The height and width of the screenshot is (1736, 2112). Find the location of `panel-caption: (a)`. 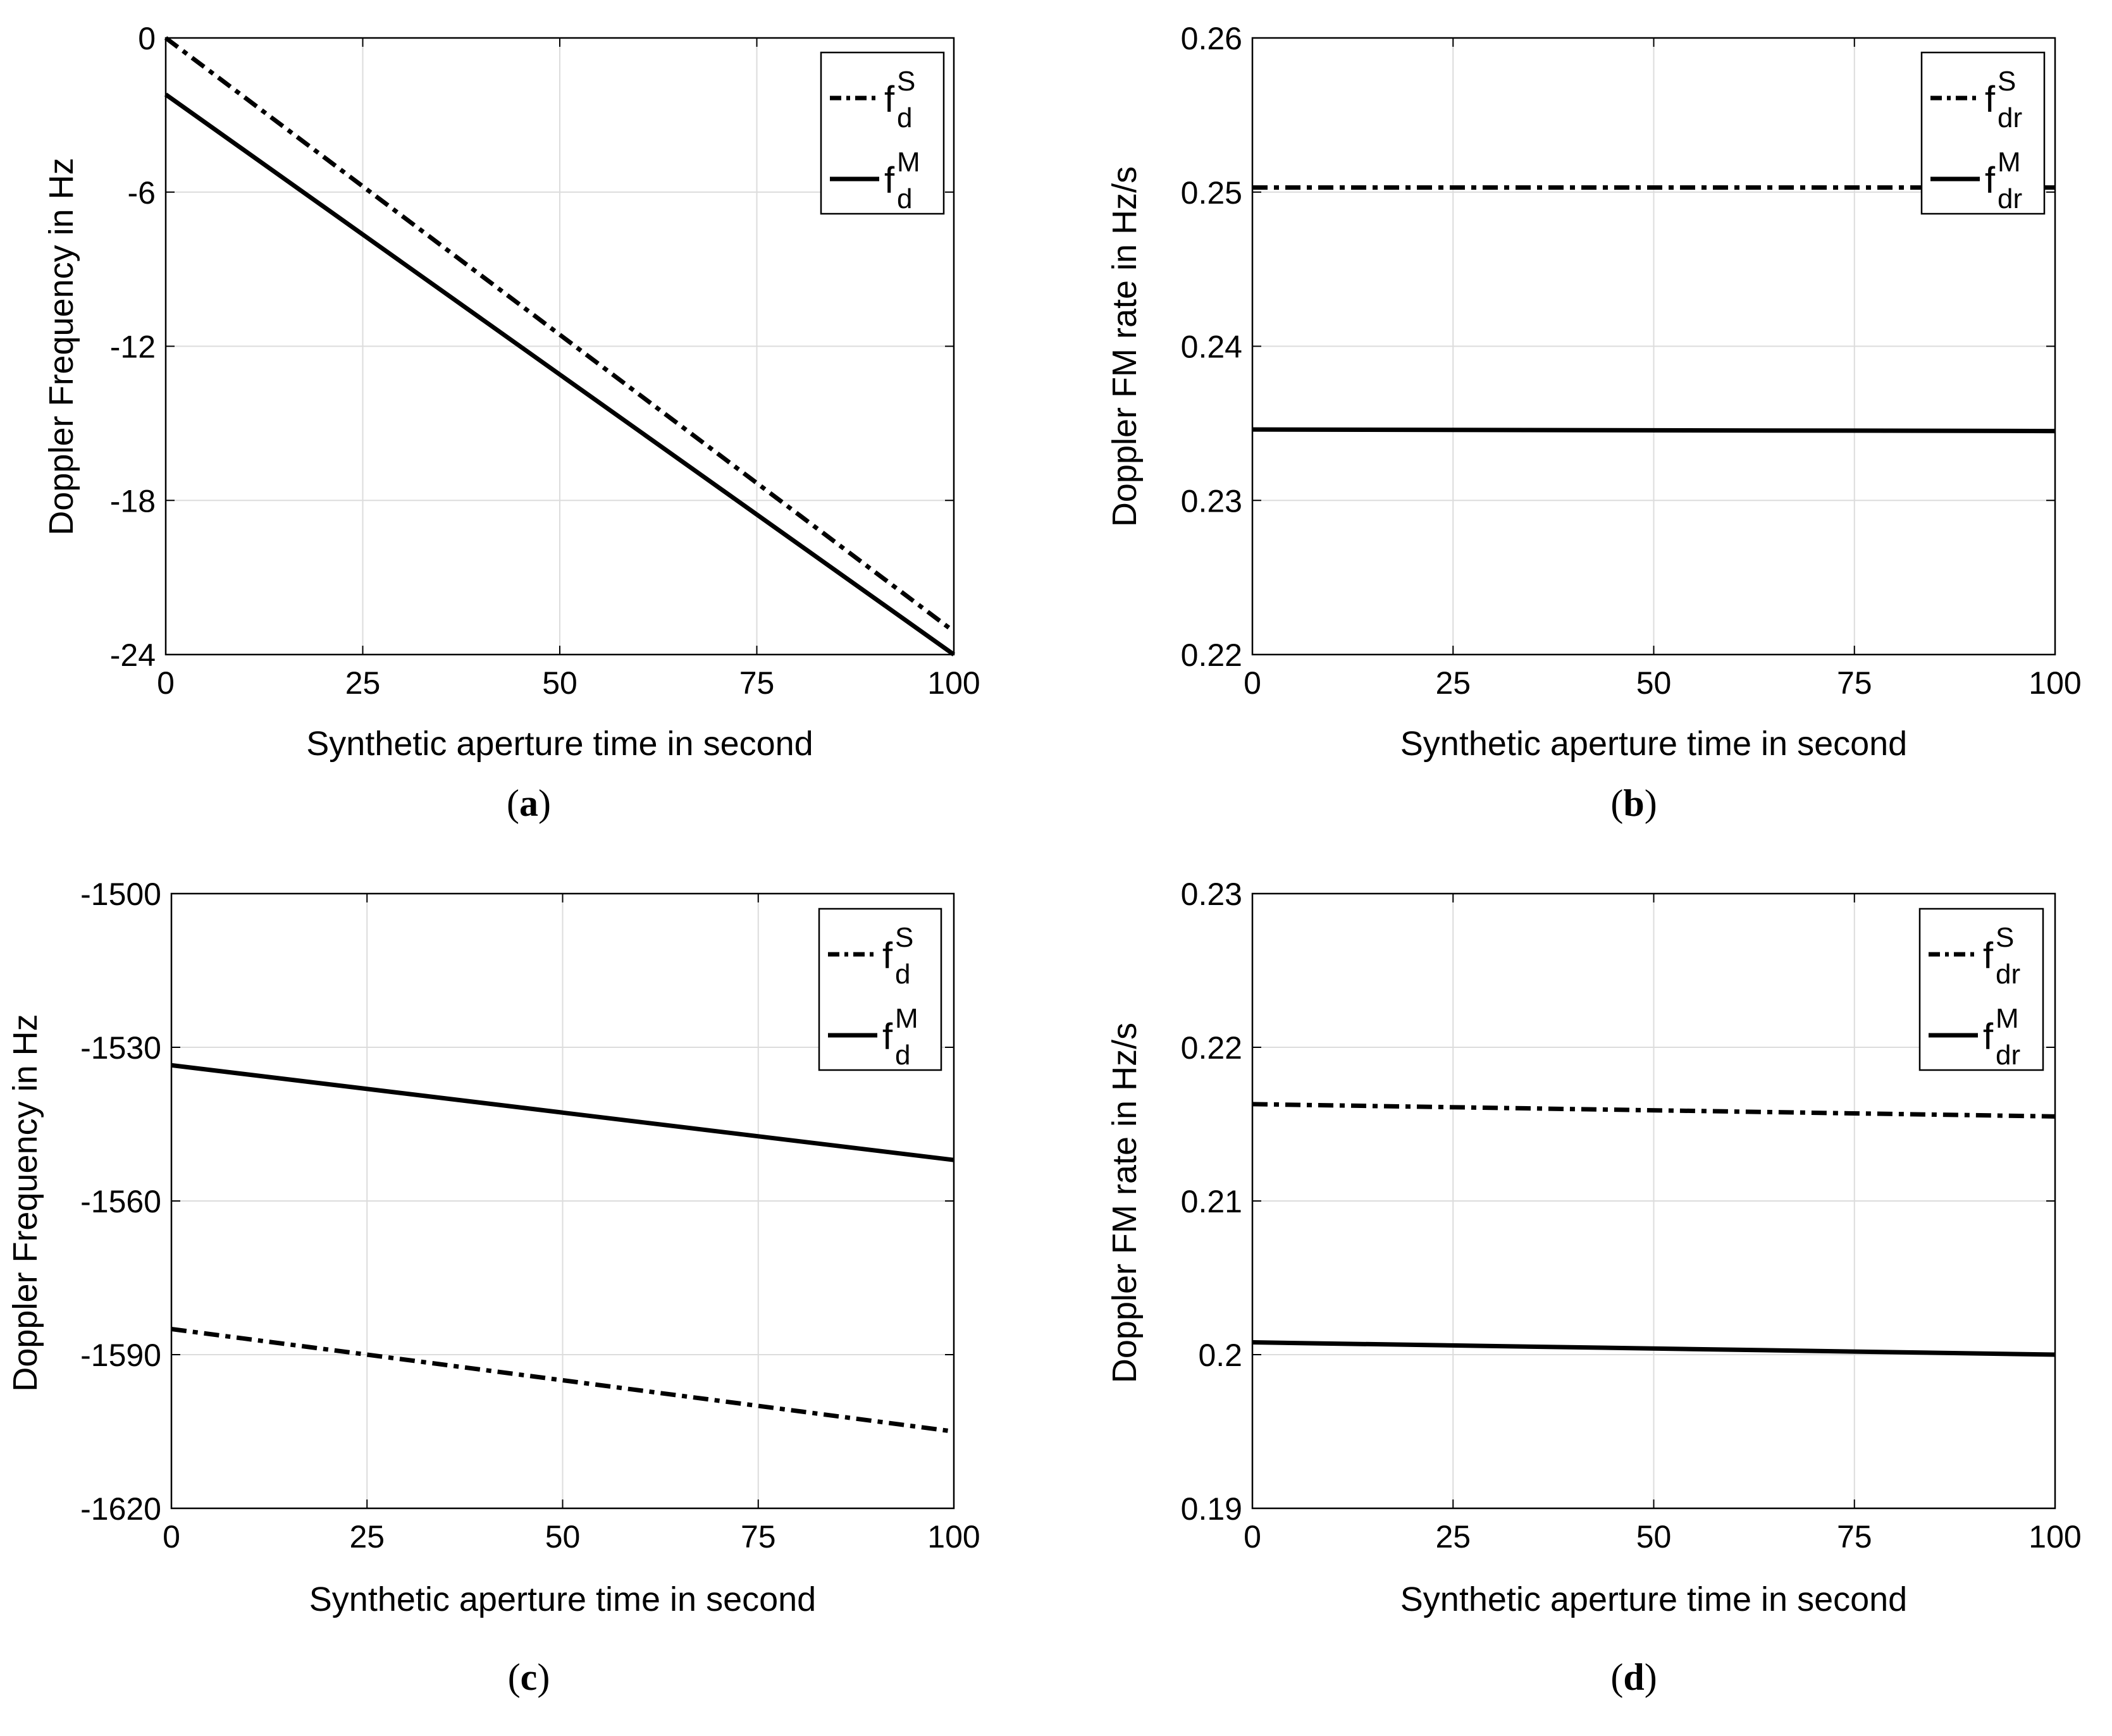

panel-caption: (a) is located at coordinates (529, 803).